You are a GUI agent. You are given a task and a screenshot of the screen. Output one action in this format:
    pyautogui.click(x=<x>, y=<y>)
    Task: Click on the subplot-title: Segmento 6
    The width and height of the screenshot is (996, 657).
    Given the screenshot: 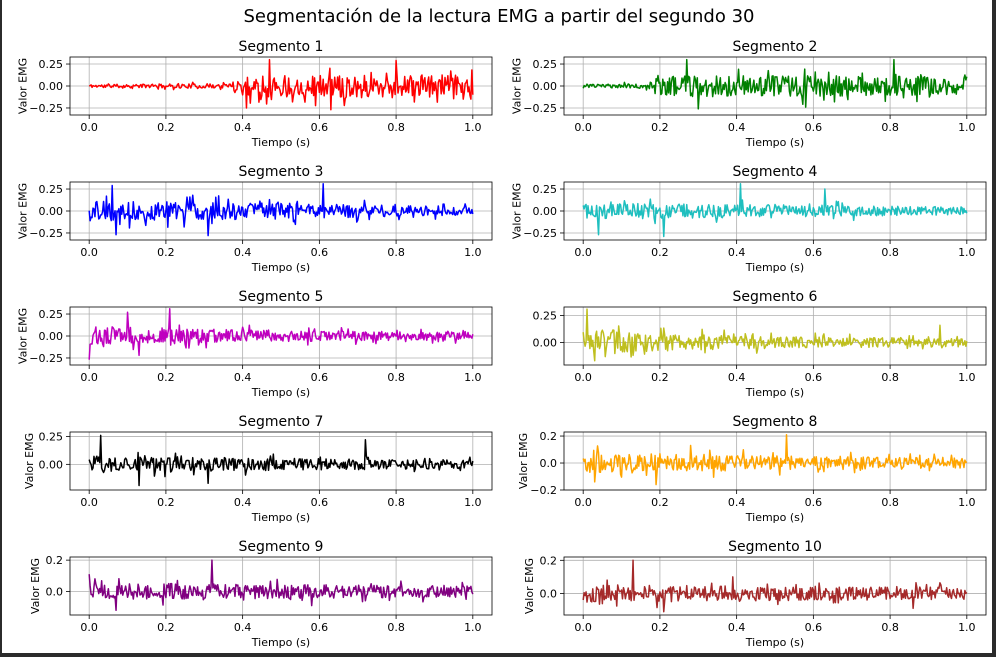 What is the action you would take?
    pyautogui.click(x=775, y=297)
    